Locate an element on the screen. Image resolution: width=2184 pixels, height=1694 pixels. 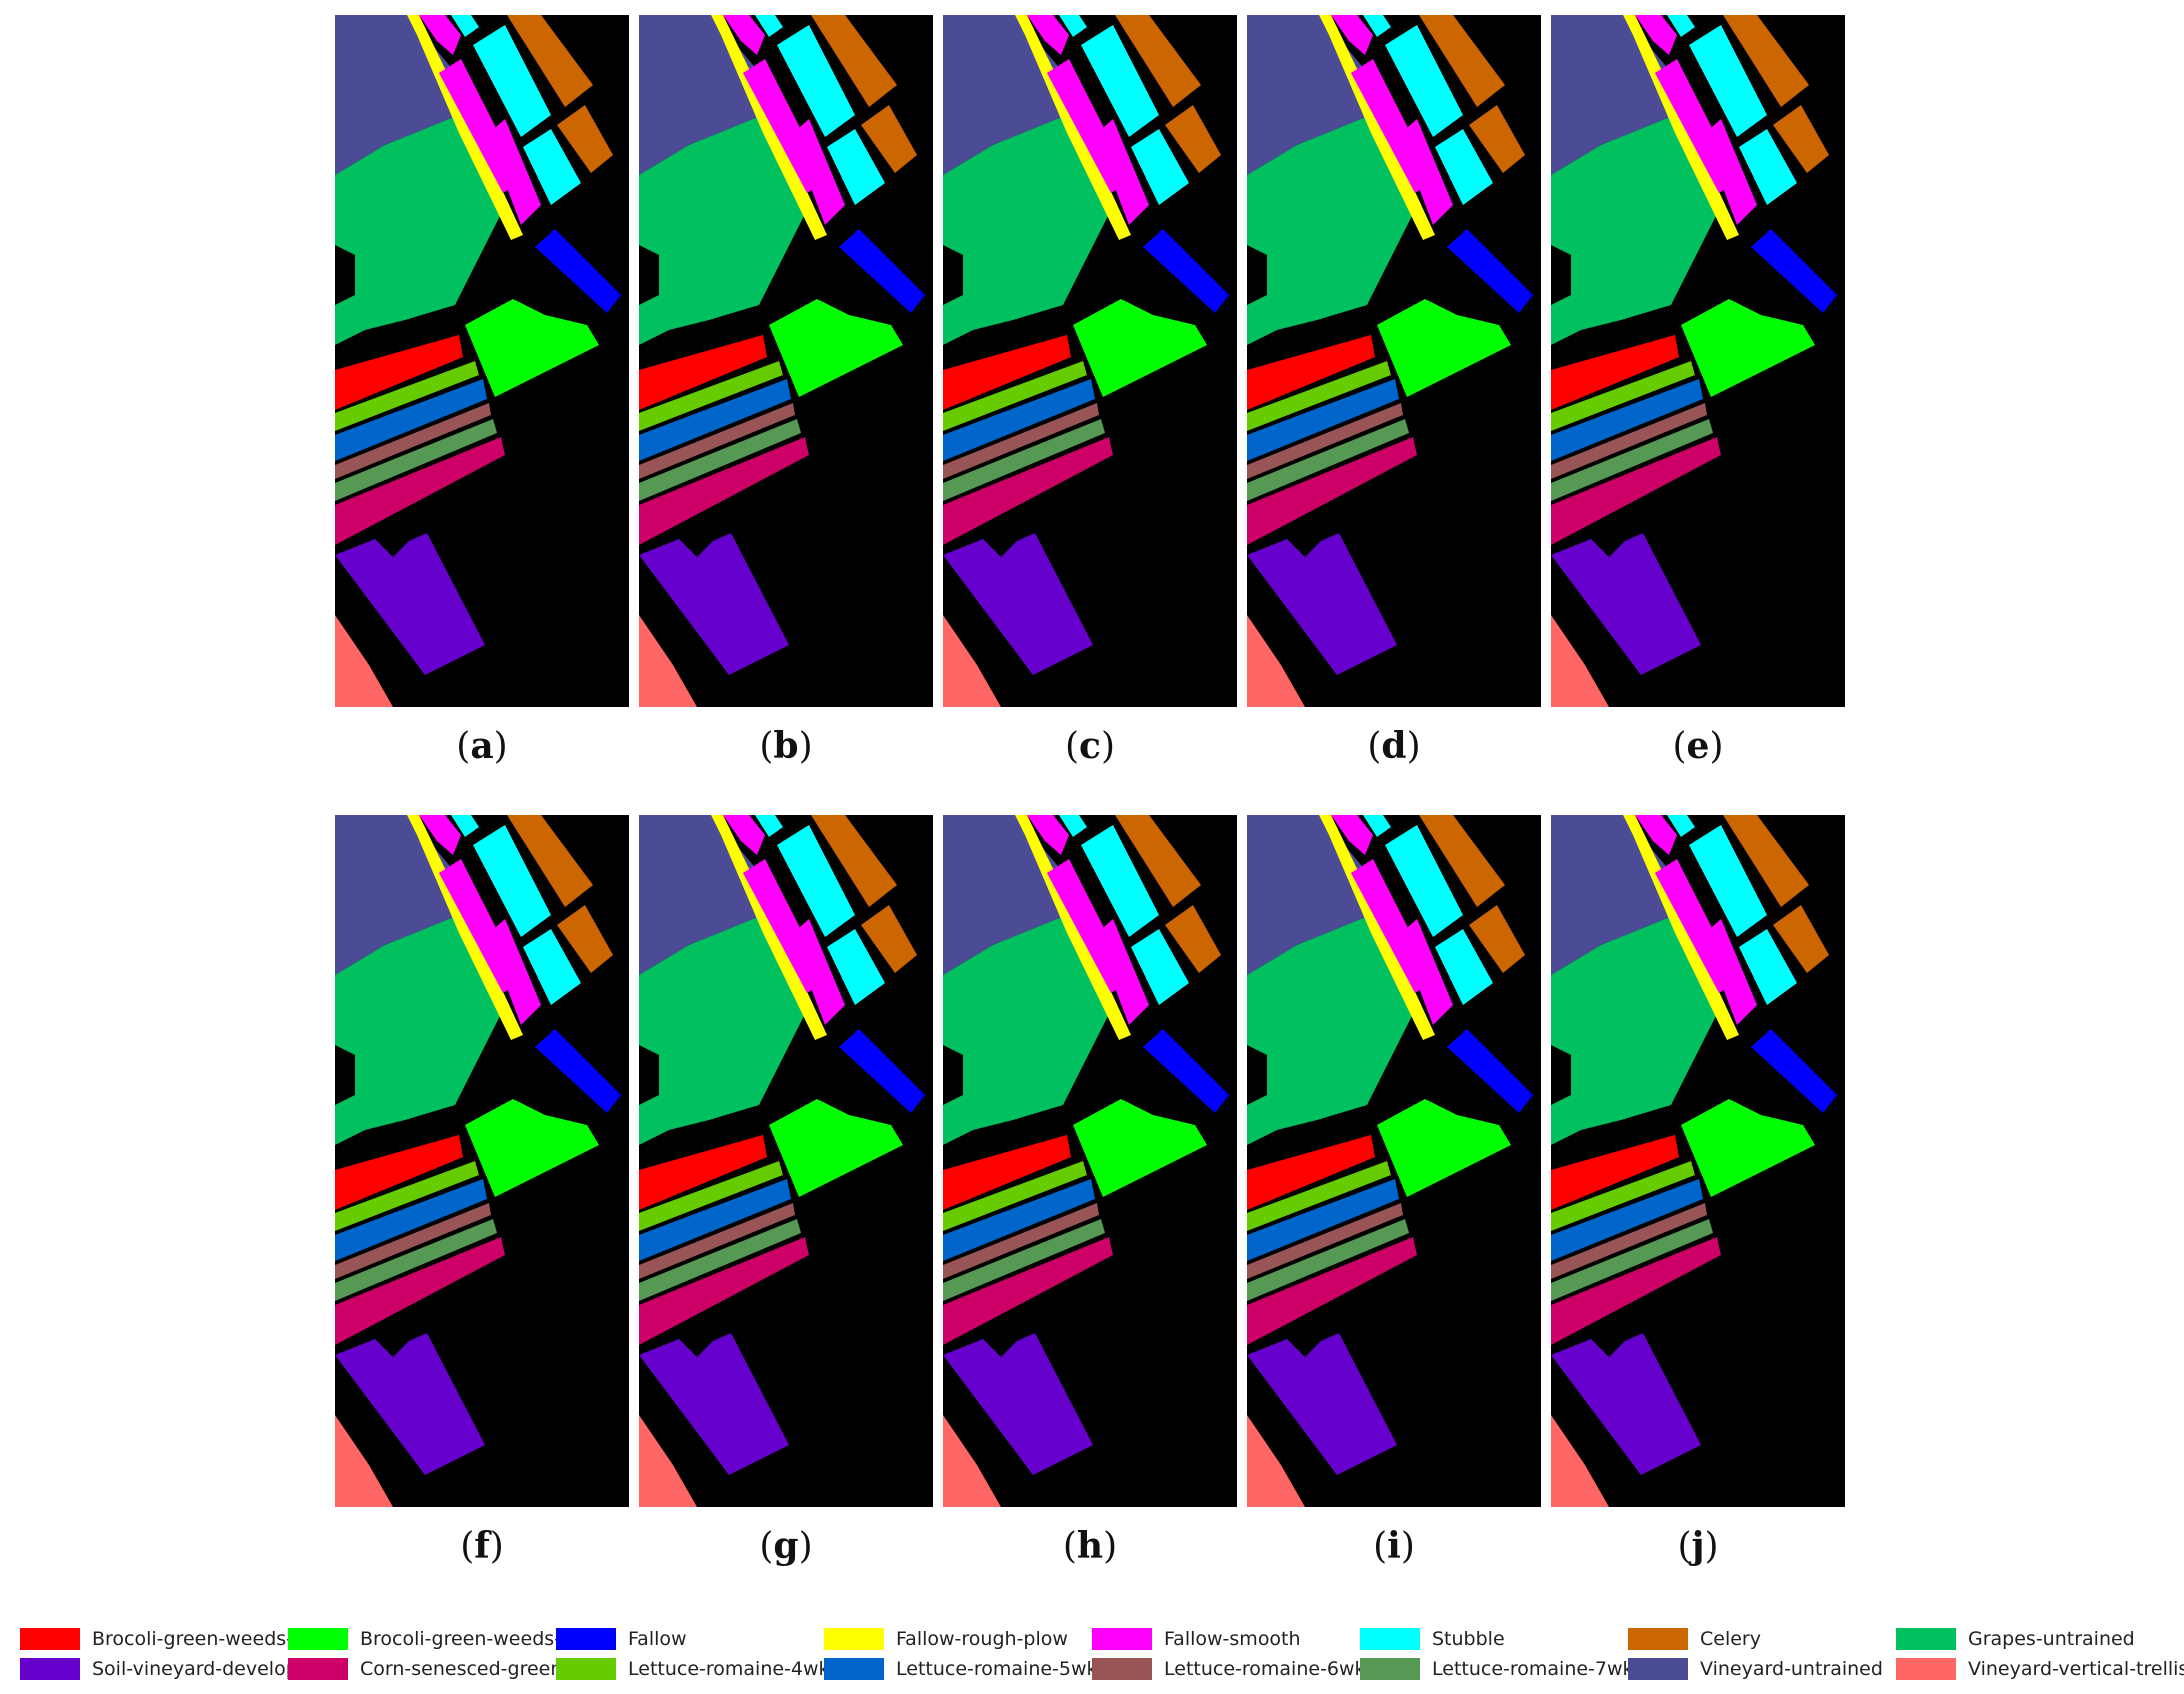
map-panel-j is located at coordinates (1698, 1161).